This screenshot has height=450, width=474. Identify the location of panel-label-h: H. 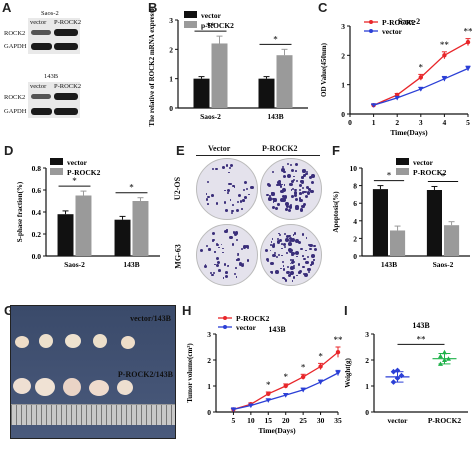
(187, 310).